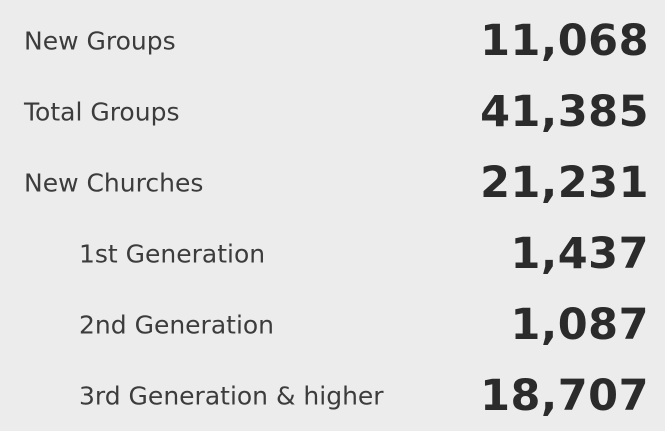  Describe the element at coordinates (564, 395) in the screenshot. I see `stat-value: 18,707` at that location.